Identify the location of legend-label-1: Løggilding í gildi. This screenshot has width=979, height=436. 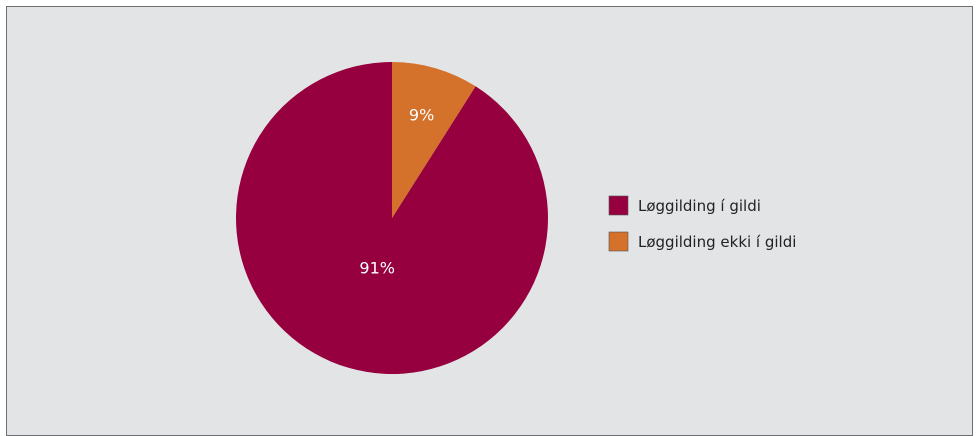
(699, 206).